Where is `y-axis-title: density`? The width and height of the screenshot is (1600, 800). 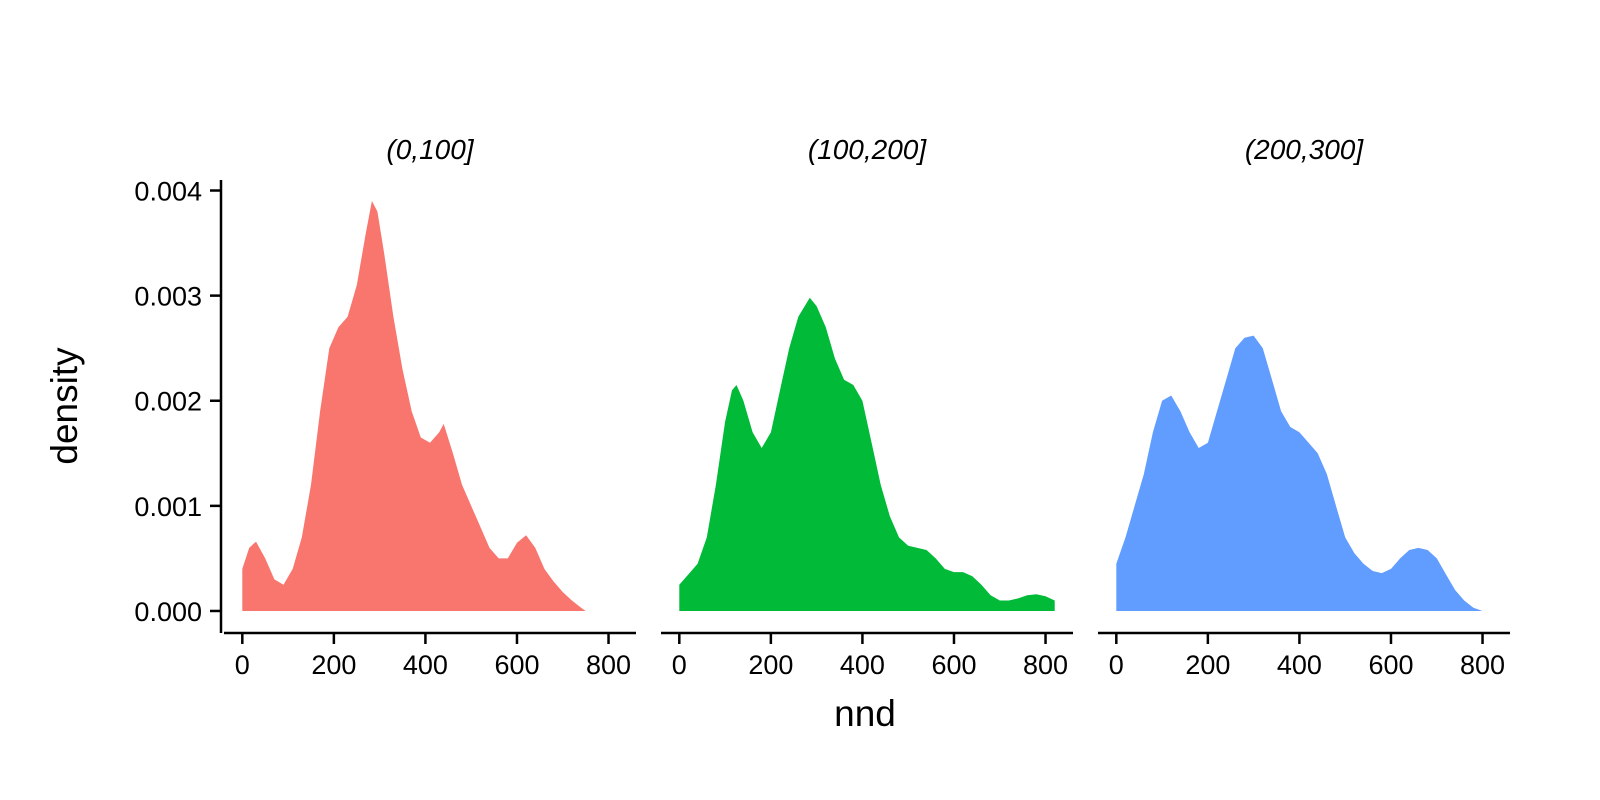 y-axis-title: density is located at coordinates (64, 406).